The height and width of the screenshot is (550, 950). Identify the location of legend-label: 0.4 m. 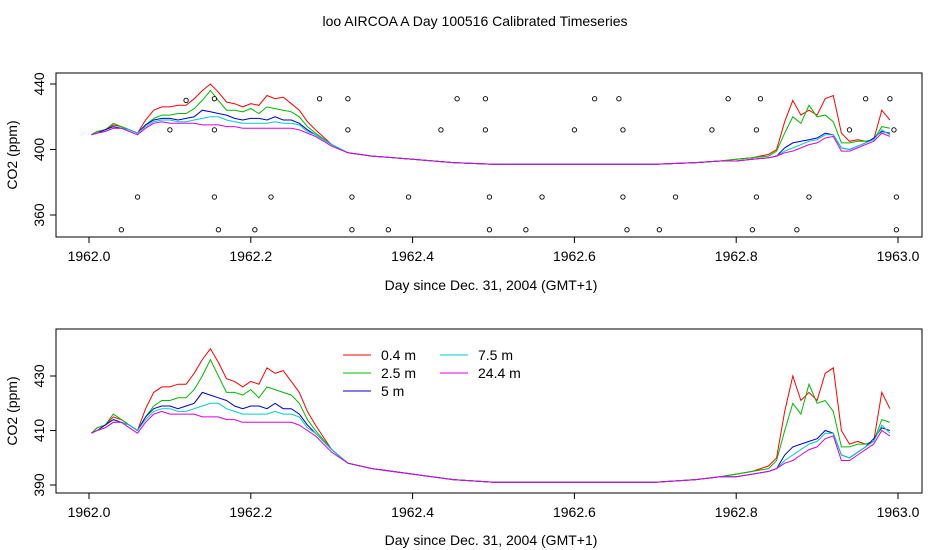
(398, 355).